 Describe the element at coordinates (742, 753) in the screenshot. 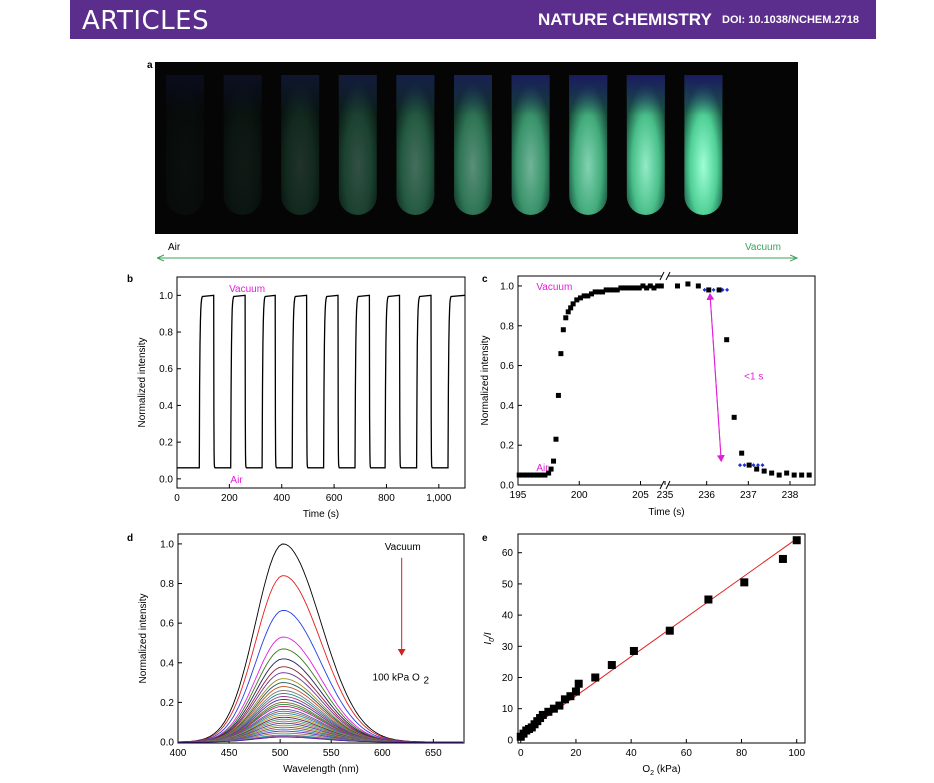

I see `x-tick-label: 80` at that location.